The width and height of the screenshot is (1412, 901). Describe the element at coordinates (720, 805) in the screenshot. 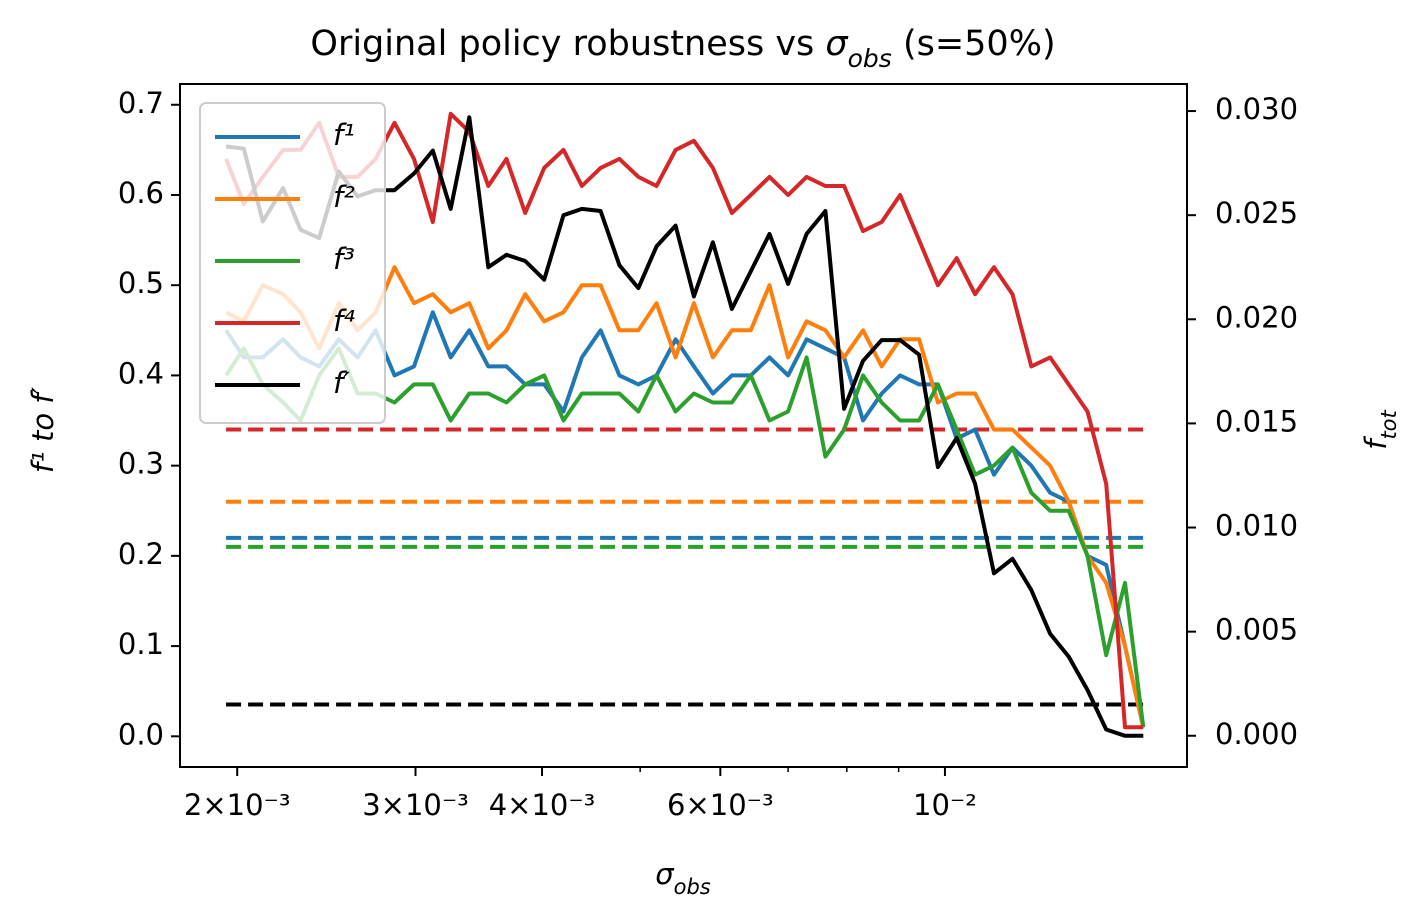

I see `x-tick-label: 6×10⁻³` at that location.